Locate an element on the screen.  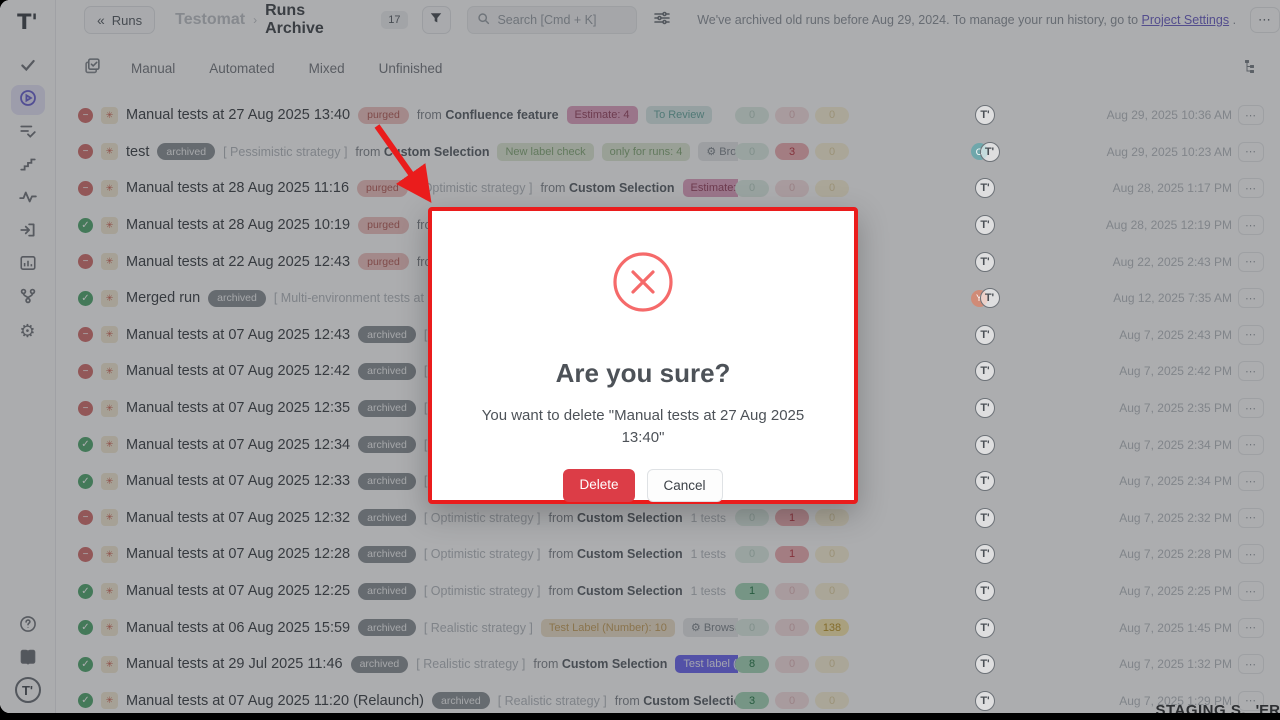
search-input: Search [Cmd + K] is located at coordinates (552, 20).